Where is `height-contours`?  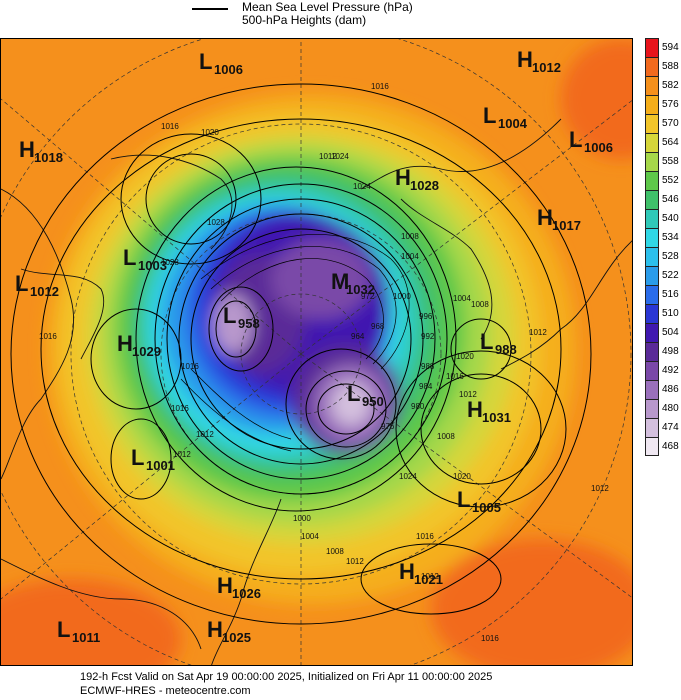 height-contours is located at coordinates (295, 343).